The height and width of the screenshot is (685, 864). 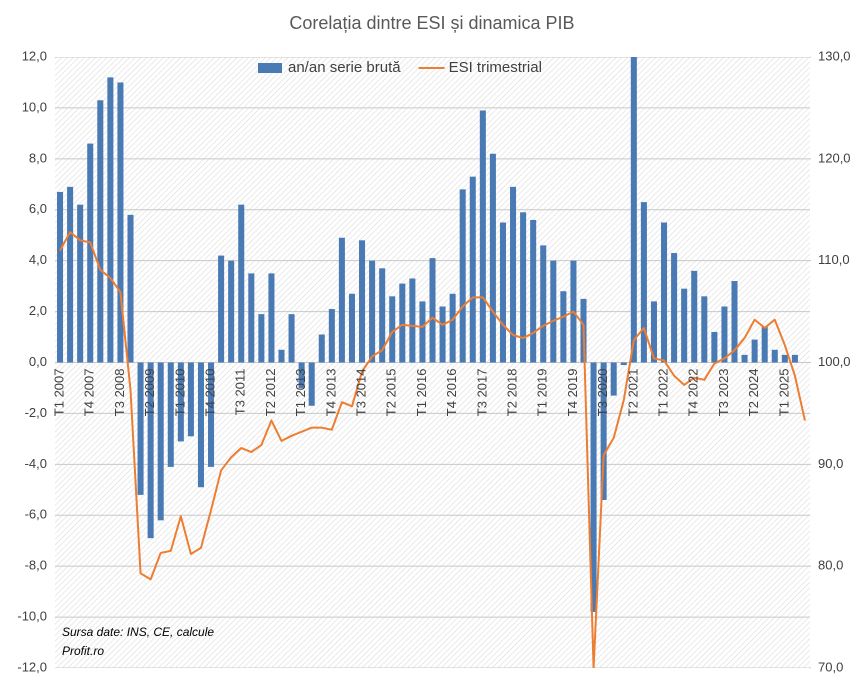 I want to click on y-tick-label: 4,0, so click(x=38, y=259).